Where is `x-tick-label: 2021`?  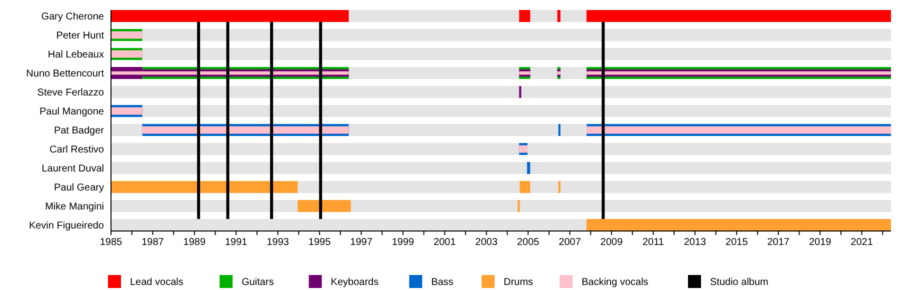
x-tick-label: 2021 is located at coordinates (862, 242).